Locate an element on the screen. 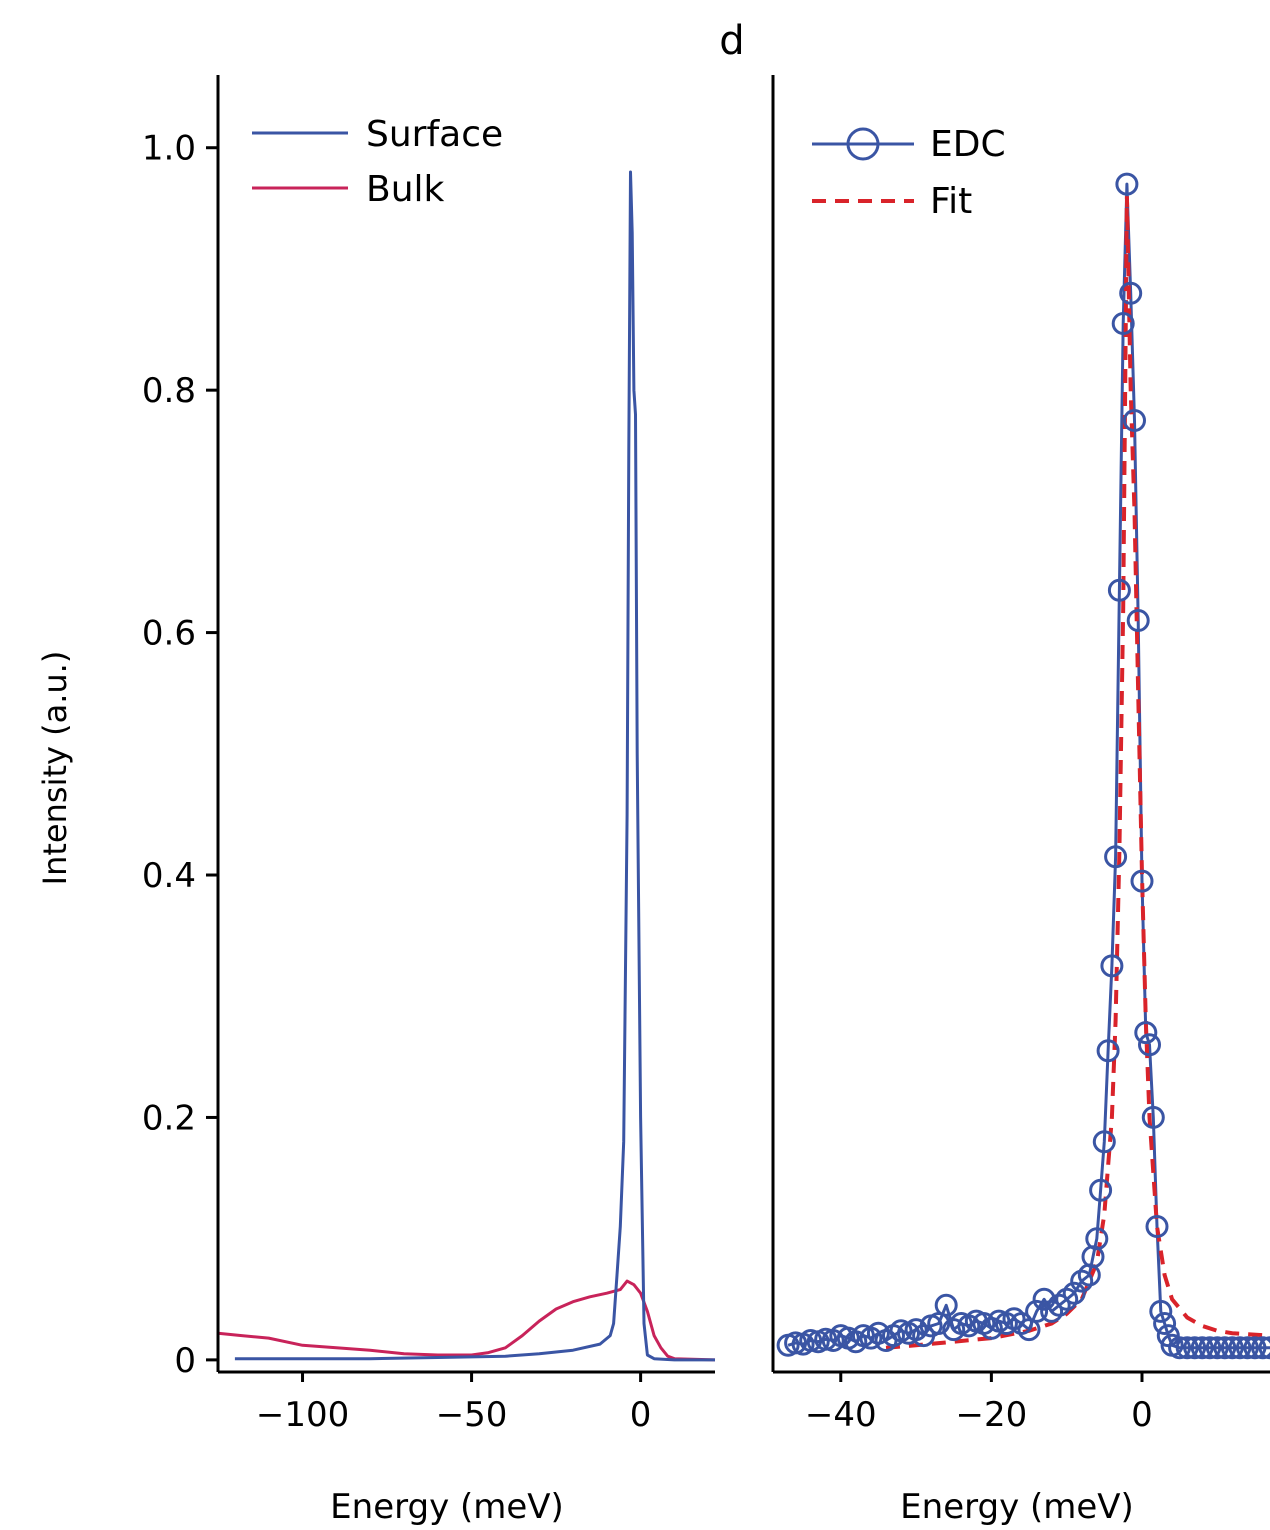 The image size is (1270, 1530). panel-label: d is located at coordinates (731, 41).